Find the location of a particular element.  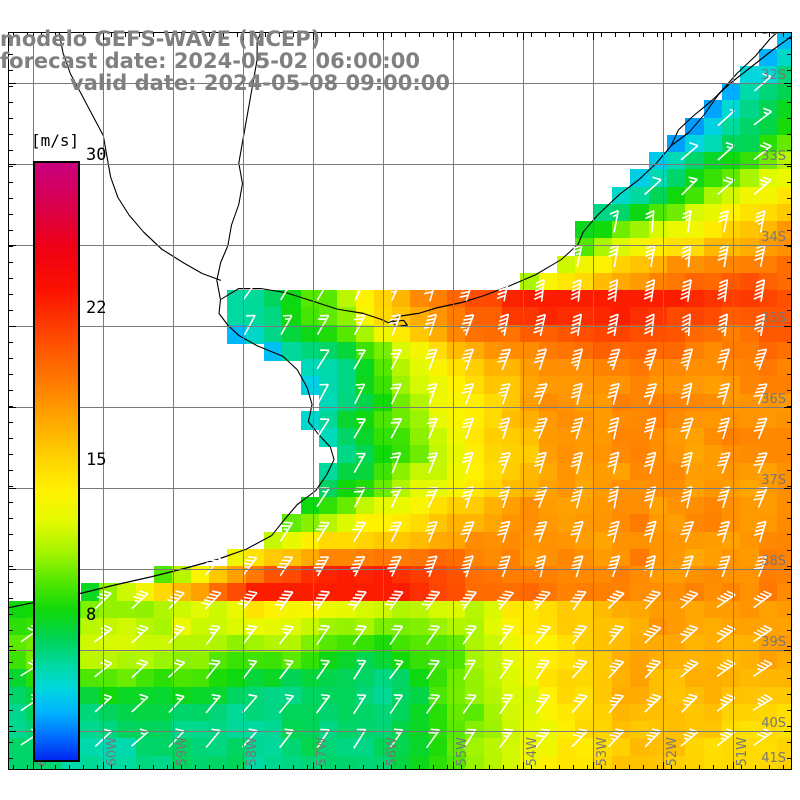

gridline-longitude-58W is located at coordinates (243, 401).